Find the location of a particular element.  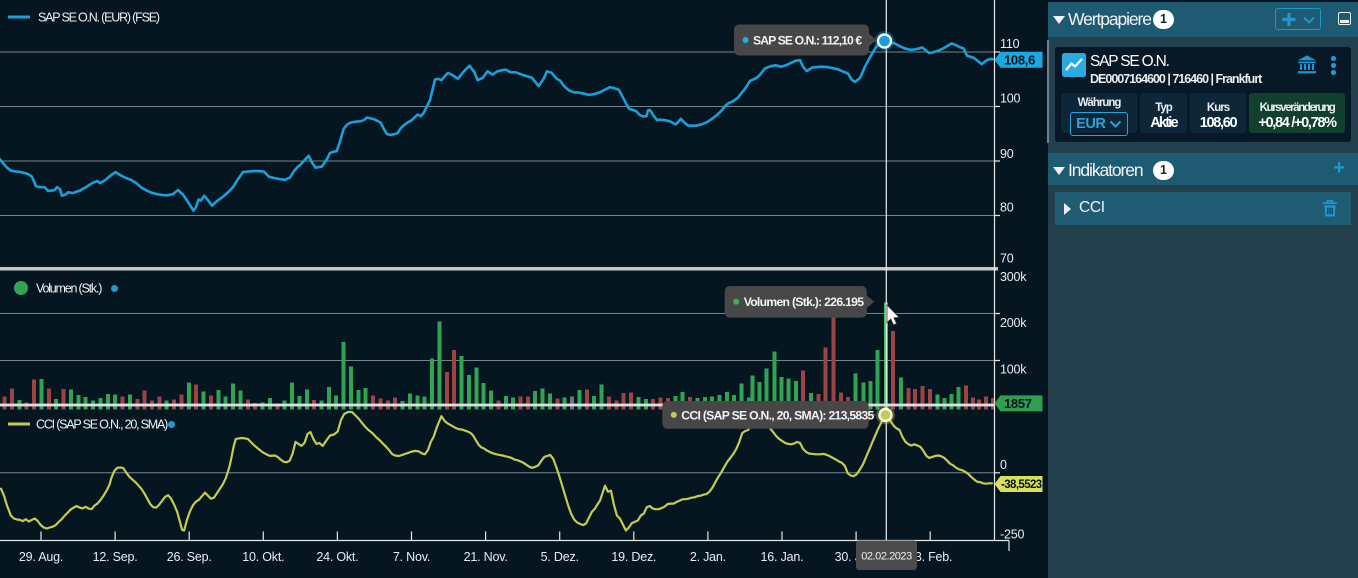

svg-text: 0 is located at coordinates (1003, 465).